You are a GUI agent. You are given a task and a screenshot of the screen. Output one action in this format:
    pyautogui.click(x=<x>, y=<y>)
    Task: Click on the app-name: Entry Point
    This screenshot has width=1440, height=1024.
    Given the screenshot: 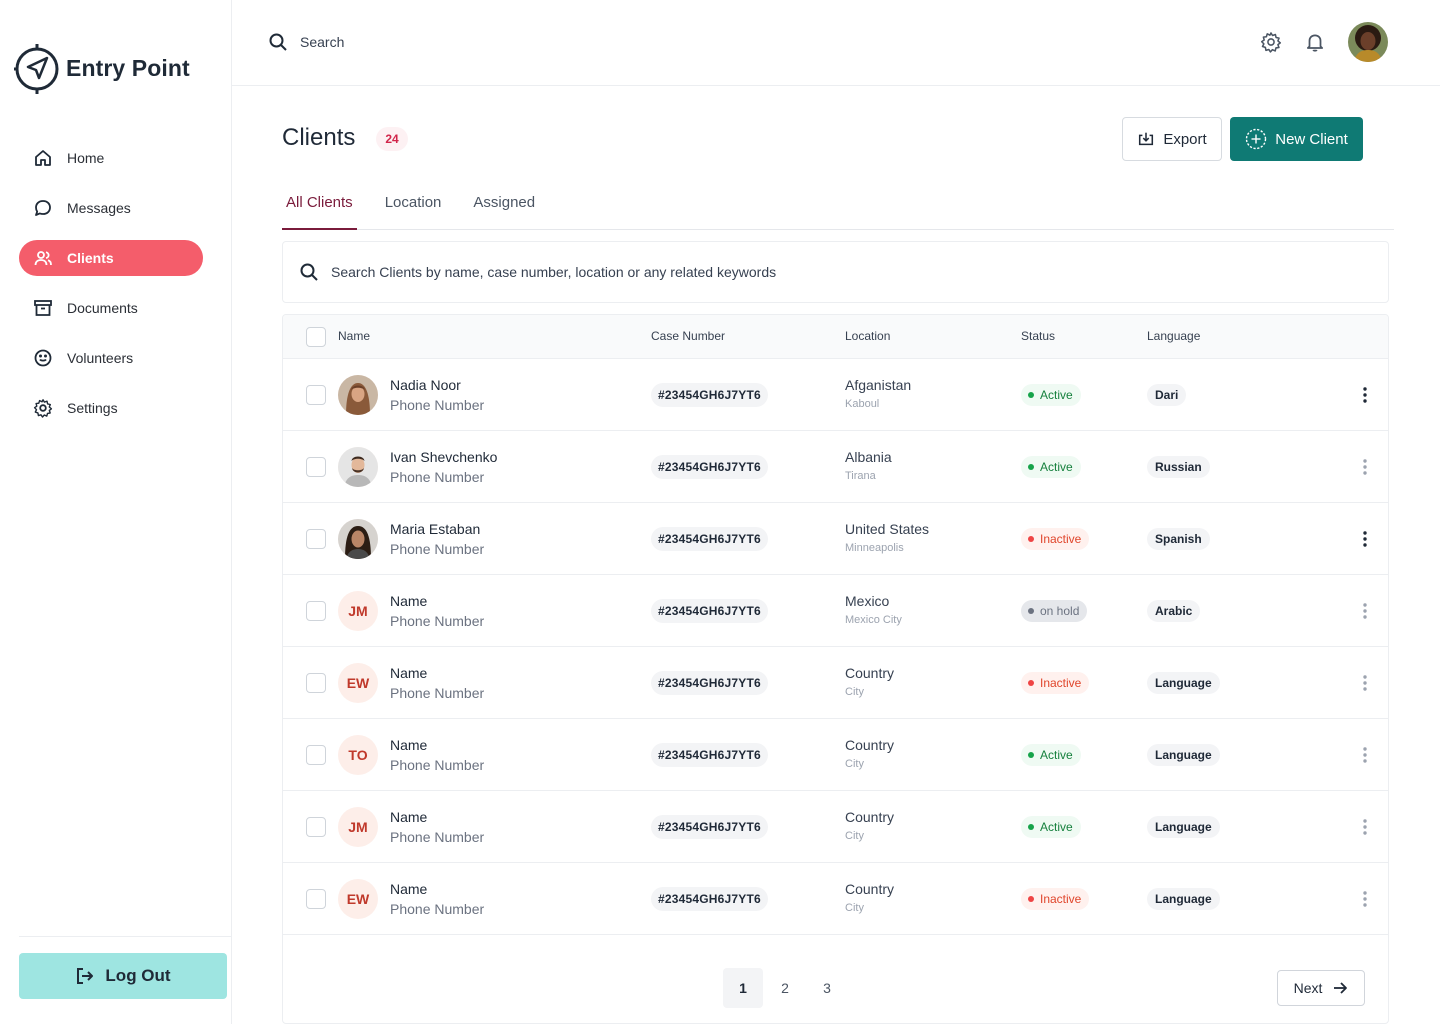 What is the action you would take?
    pyautogui.click(x=128, y=67)
    